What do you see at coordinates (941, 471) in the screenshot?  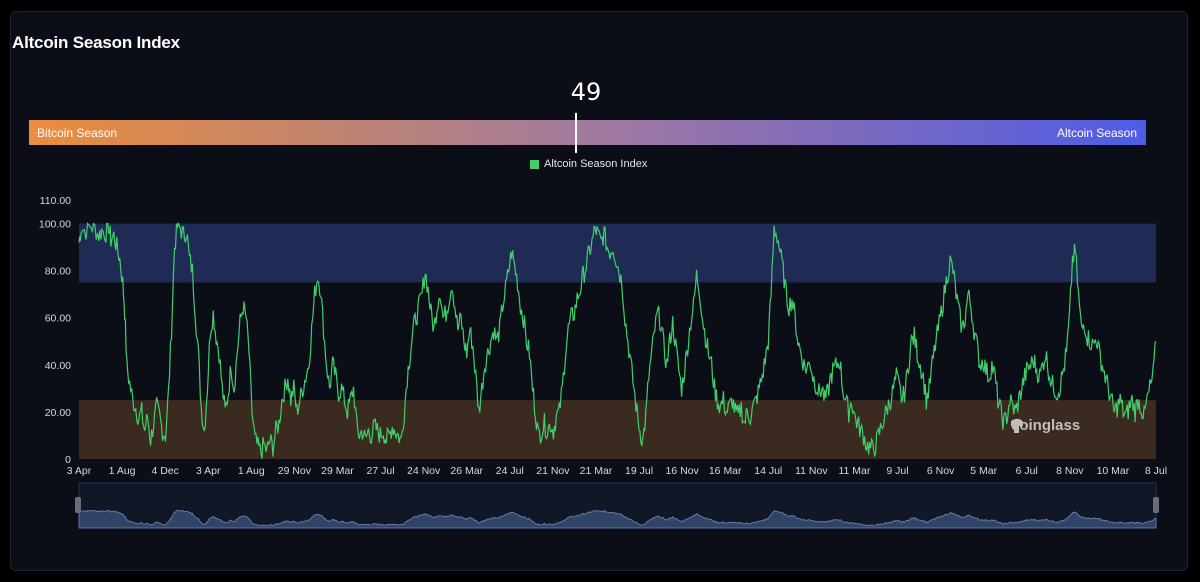 I see `x-tick-label: 6 Nov` at bounding box center [941, 471].